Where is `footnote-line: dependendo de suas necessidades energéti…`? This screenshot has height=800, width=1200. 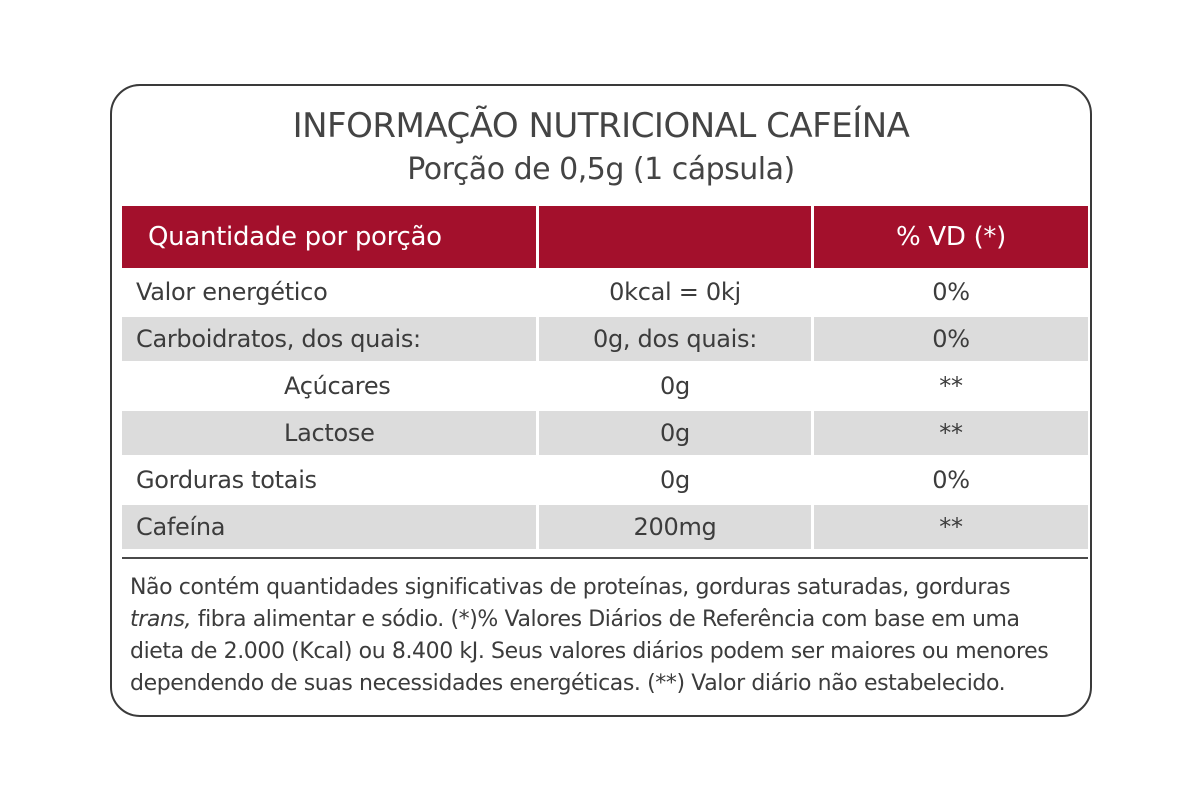
footnote-line: dependendo de suas necessidades energéti… is located at coordinates (568, 683).